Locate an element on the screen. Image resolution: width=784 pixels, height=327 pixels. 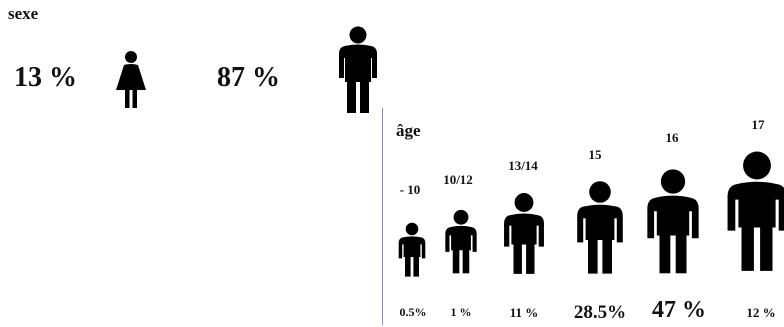
age-group-label: 15 is located at coordinates (595, 154).